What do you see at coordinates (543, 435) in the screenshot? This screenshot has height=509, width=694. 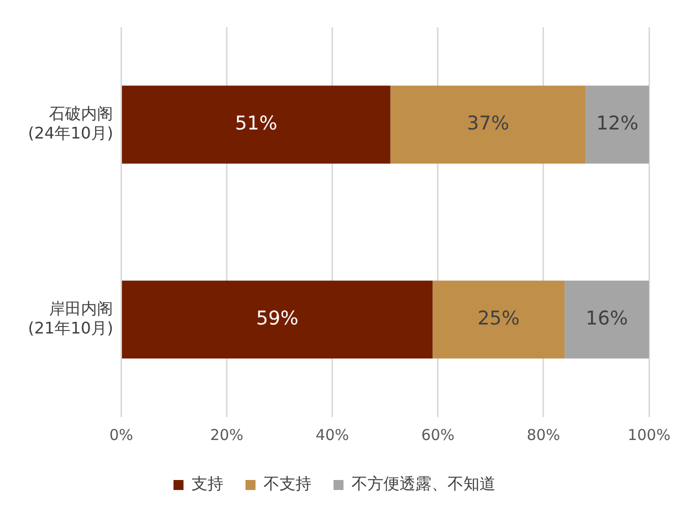 I see `x-tick-label: 80%` at bounding box center [543, 435].